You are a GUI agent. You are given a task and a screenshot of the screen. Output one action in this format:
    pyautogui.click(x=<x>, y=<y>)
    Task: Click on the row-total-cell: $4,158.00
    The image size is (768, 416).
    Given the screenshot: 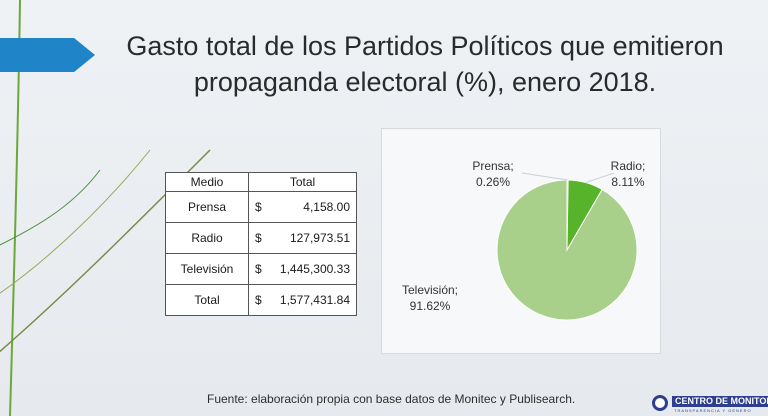 What is the action you would take?
    pyautogui.click(x=302, y=207)
    